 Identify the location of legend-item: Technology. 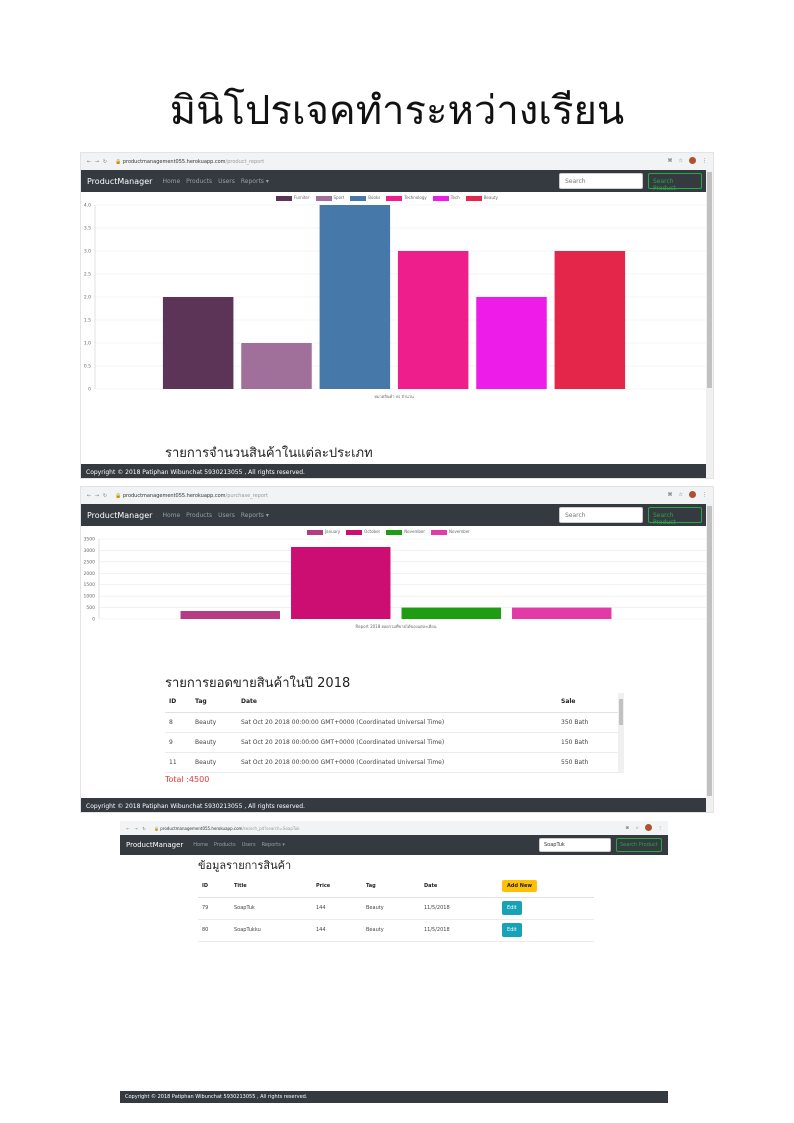
(406, 198).